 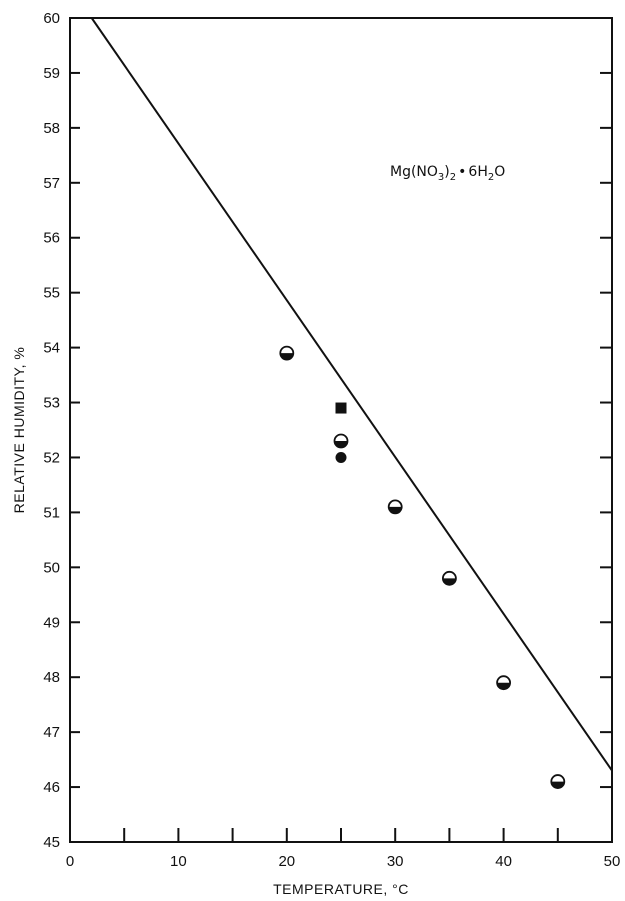 What do you see at coordinates (70, 861) in the screenshot?
I see `x-tick-label: 0` at bounding box center [70, 861].